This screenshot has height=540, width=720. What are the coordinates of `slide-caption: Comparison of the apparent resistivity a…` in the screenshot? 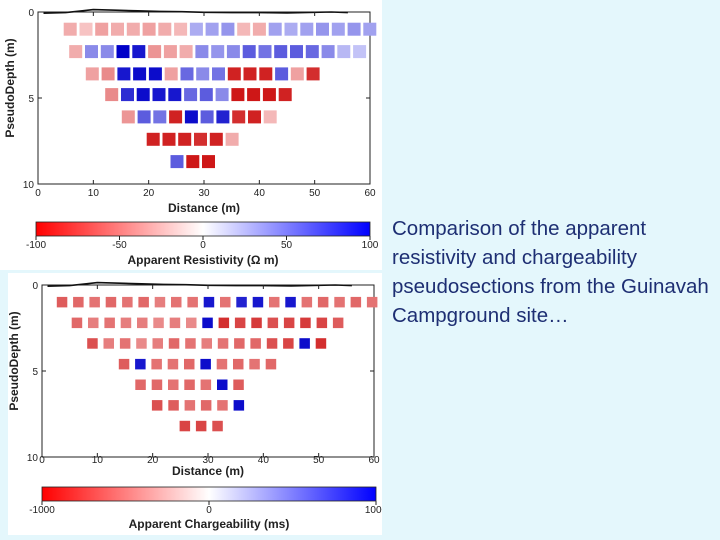 It's located at (550, 272).